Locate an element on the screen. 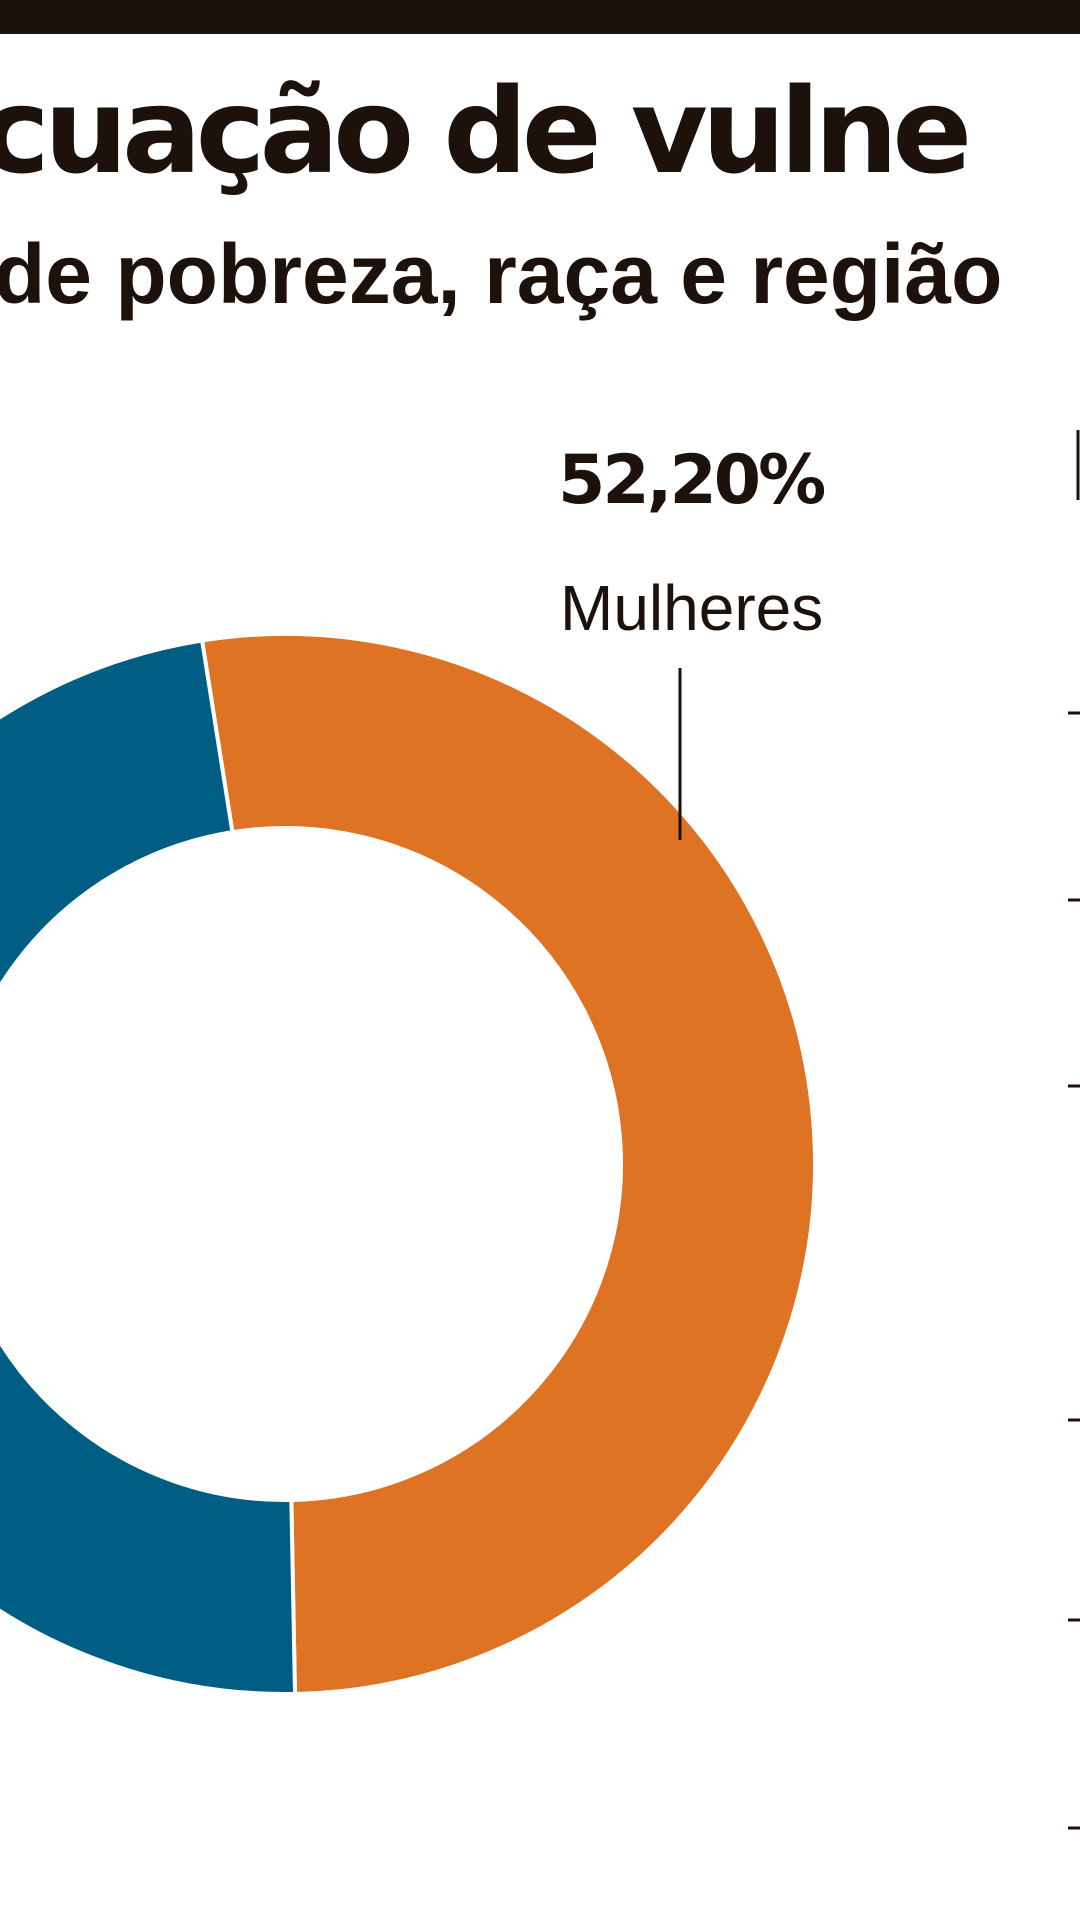  mulheres-category-label: Mulheres is located at coordinates (691, 608).